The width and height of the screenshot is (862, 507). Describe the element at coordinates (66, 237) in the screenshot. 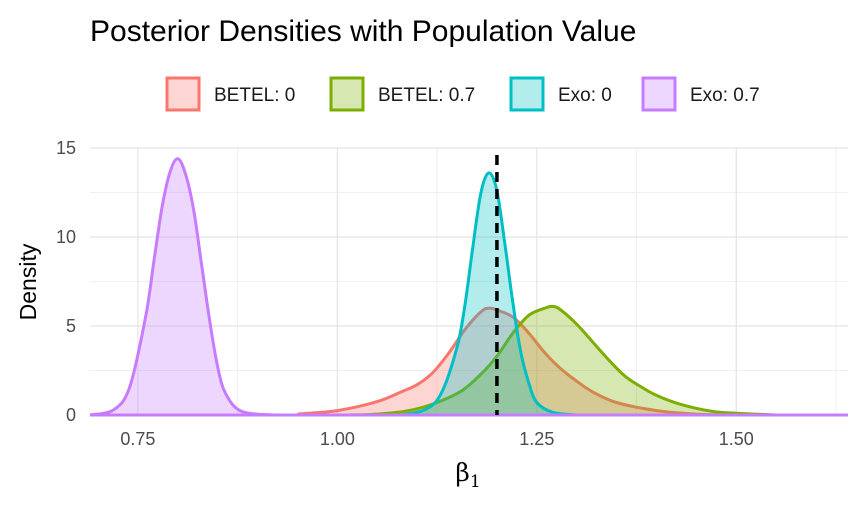

I see `y-tick-label: 10` at that location.